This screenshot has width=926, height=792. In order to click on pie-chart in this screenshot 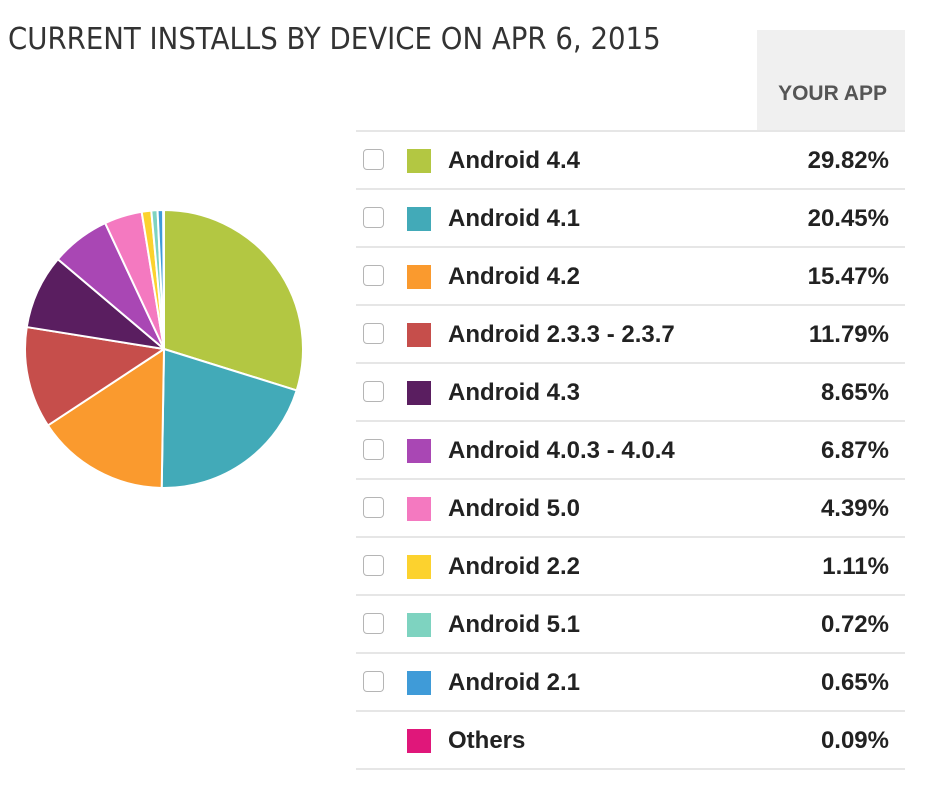, I will do `click(164, 348)`.